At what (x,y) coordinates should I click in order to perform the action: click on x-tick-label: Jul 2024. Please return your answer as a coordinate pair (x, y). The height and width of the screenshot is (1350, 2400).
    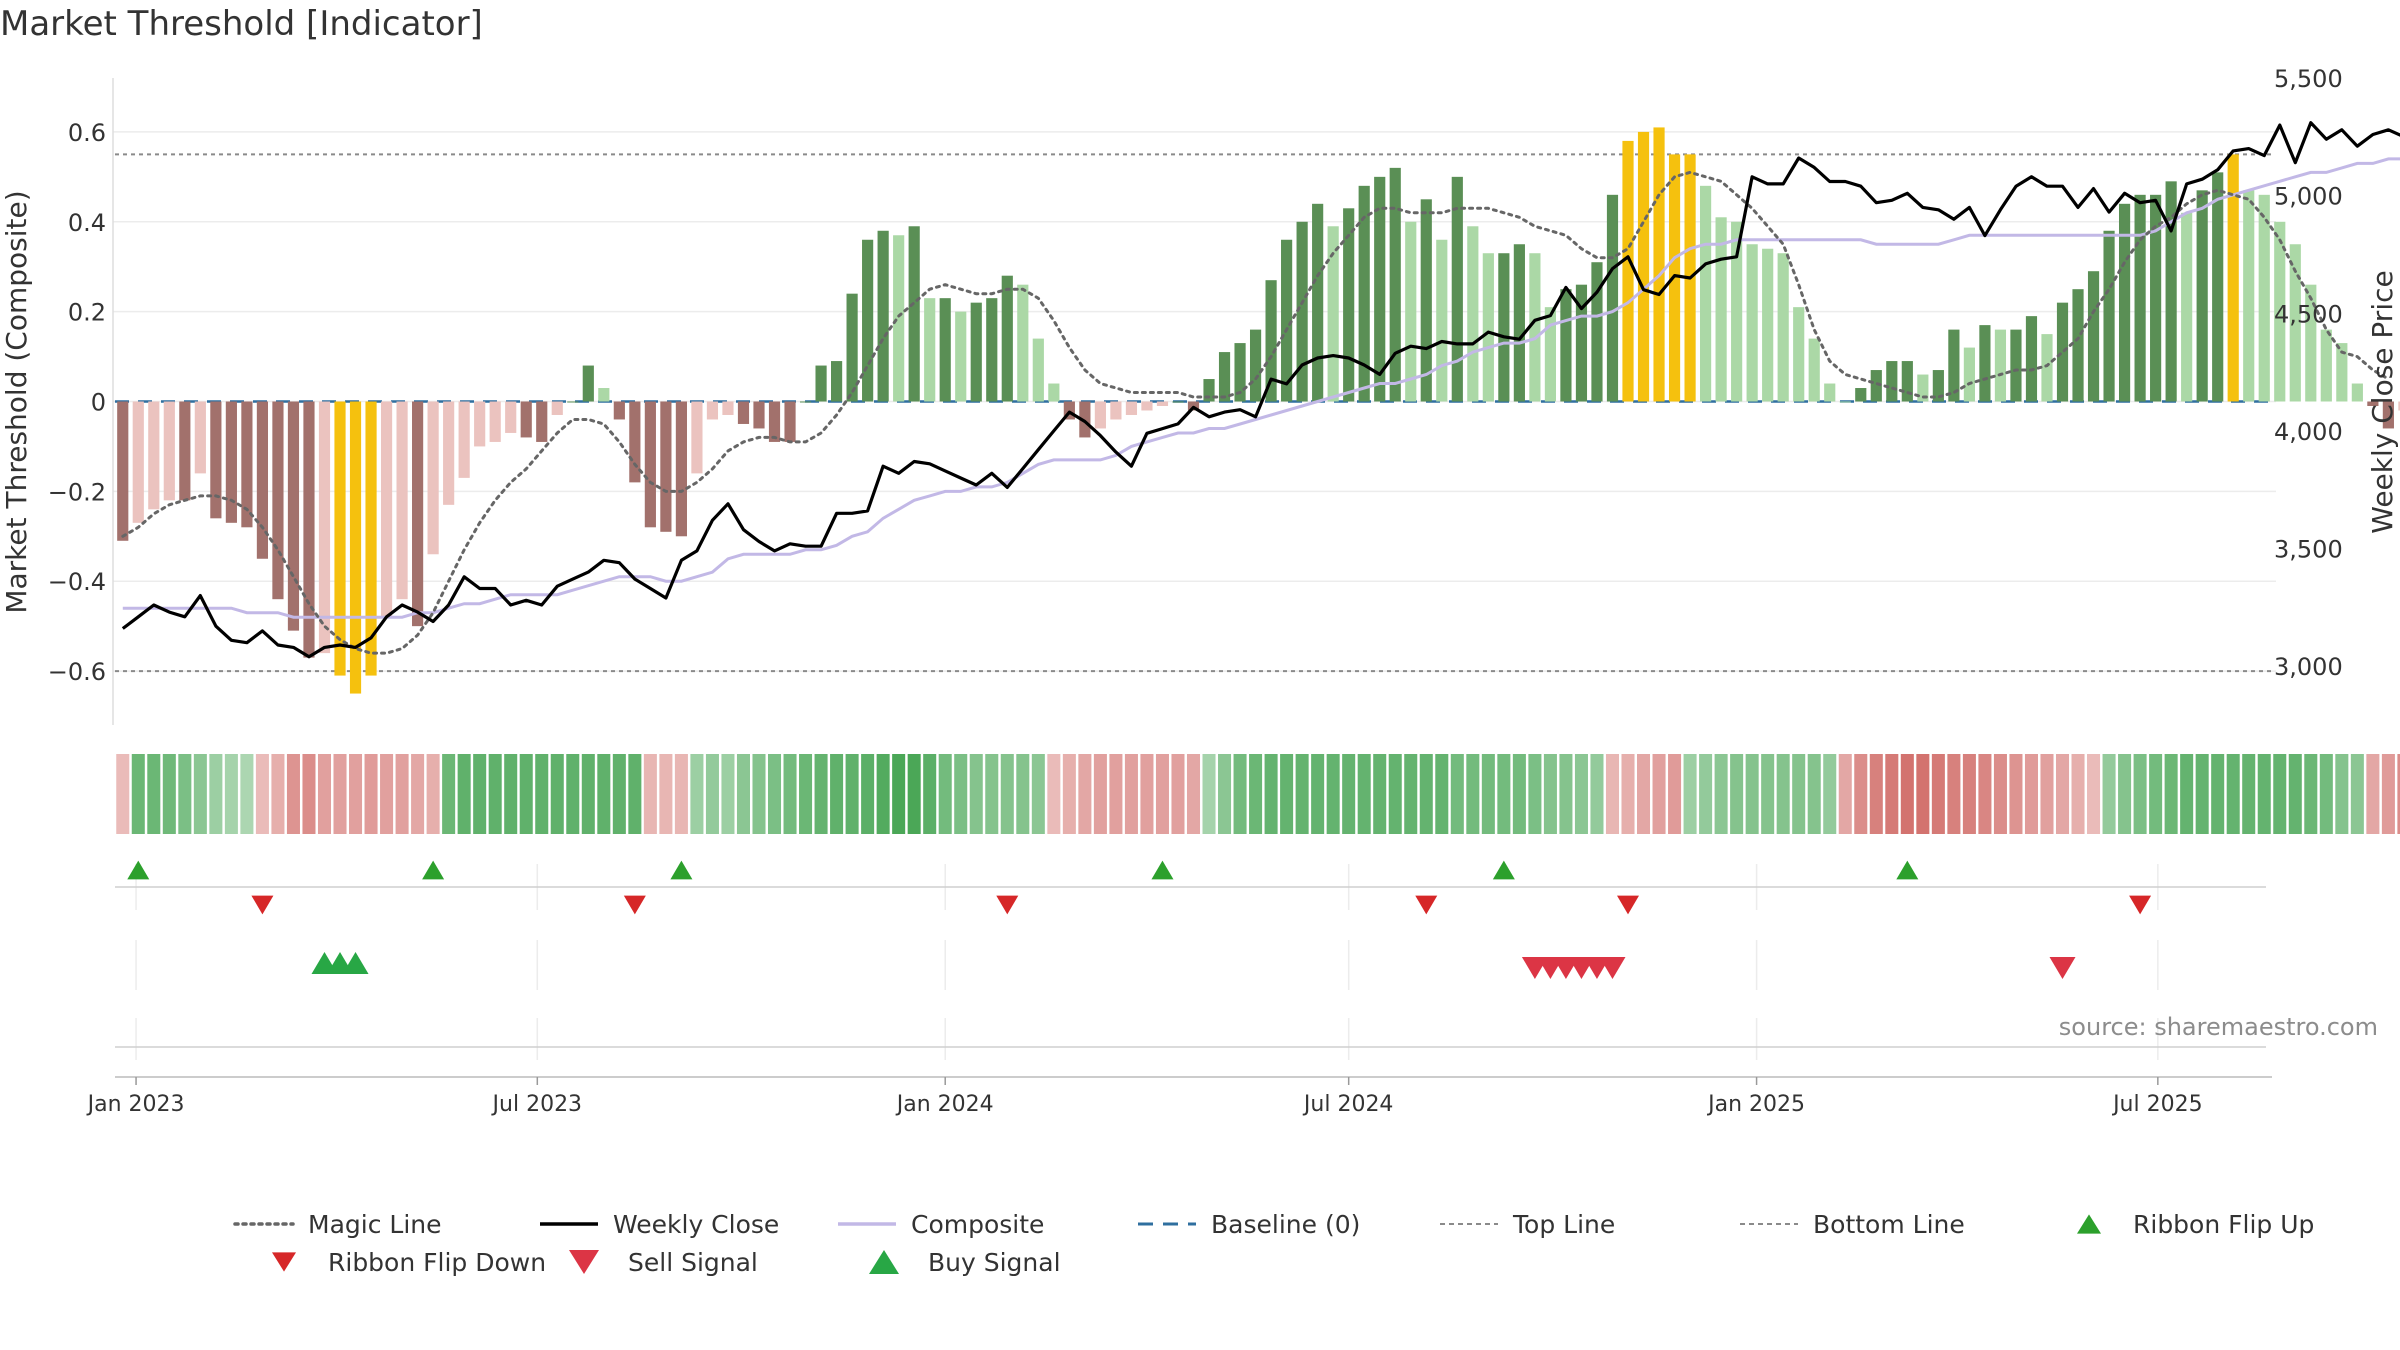
    Looking at the image, I should click on (1348, 1104).